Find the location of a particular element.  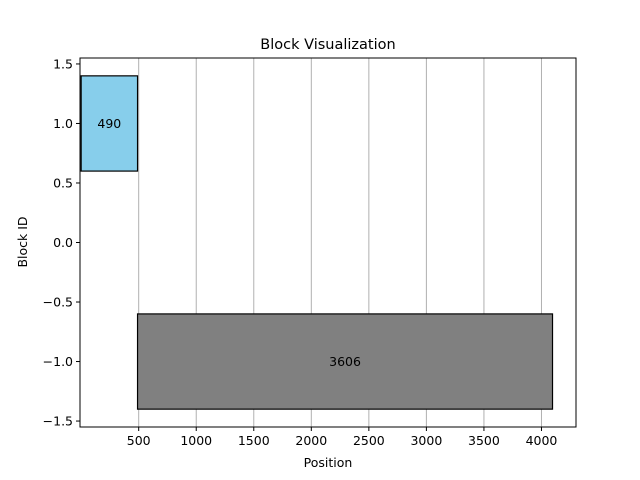

y-tick-label: 1.0 is located at coordinates (63, 123).